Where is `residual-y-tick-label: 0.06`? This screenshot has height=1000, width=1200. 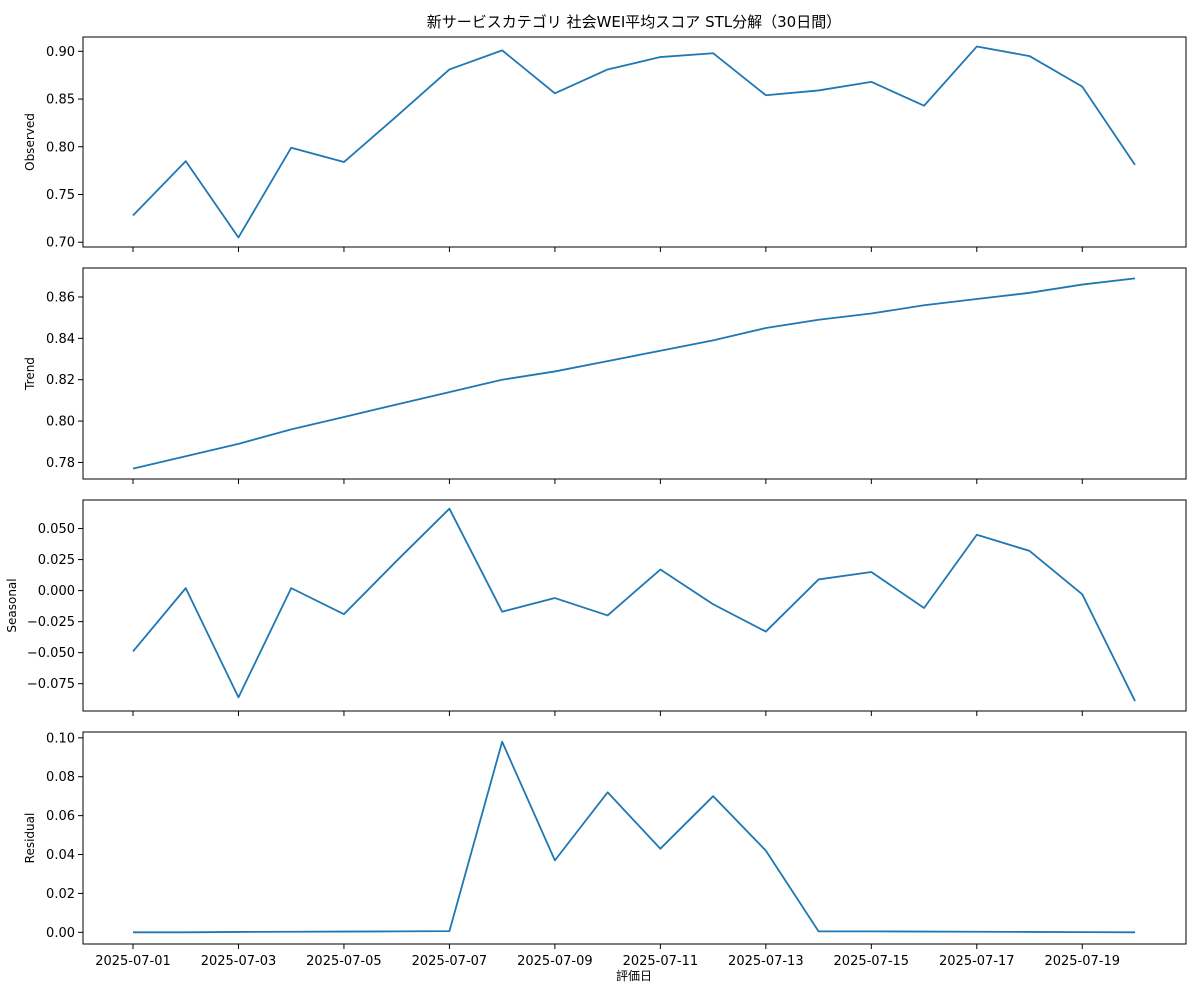
residual-y-tick-label: 0.06 is located at coordinates (60, 816).